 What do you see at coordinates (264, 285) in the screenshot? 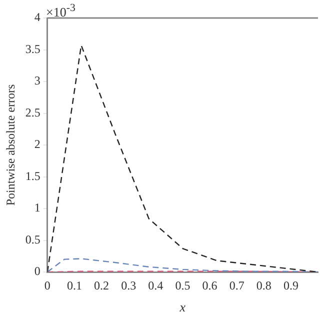
I see `x-tick-label: 0.8` at bounding box center [264, 285].